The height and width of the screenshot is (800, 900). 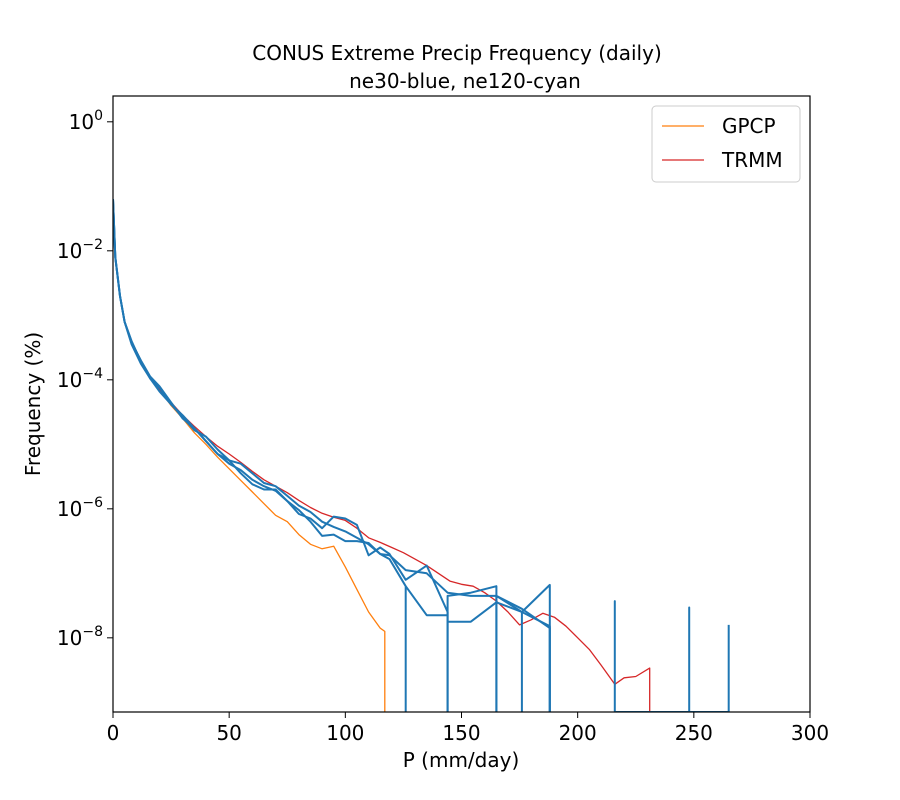 What do you see at coordinates (86, 121) in the screenshot?
I see `y-tick-label: 10⁰` at bounding box center [86, 121].